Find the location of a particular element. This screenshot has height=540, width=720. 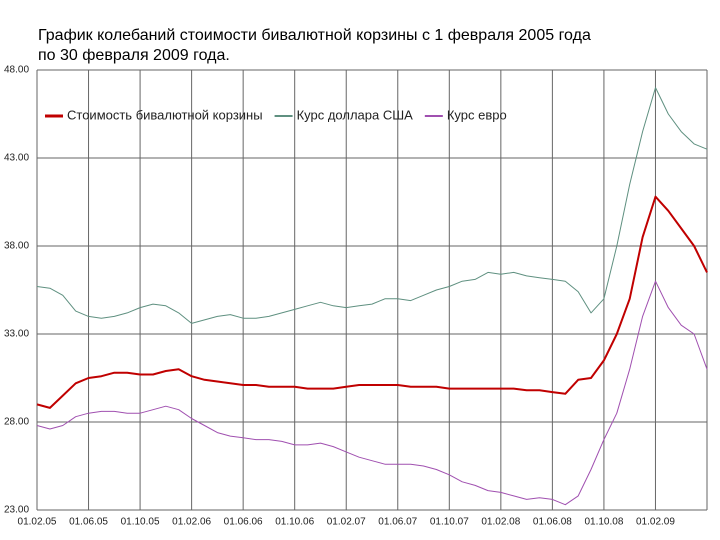

x-tick-label: 01.10.08 is located at coordinates (603, 522).